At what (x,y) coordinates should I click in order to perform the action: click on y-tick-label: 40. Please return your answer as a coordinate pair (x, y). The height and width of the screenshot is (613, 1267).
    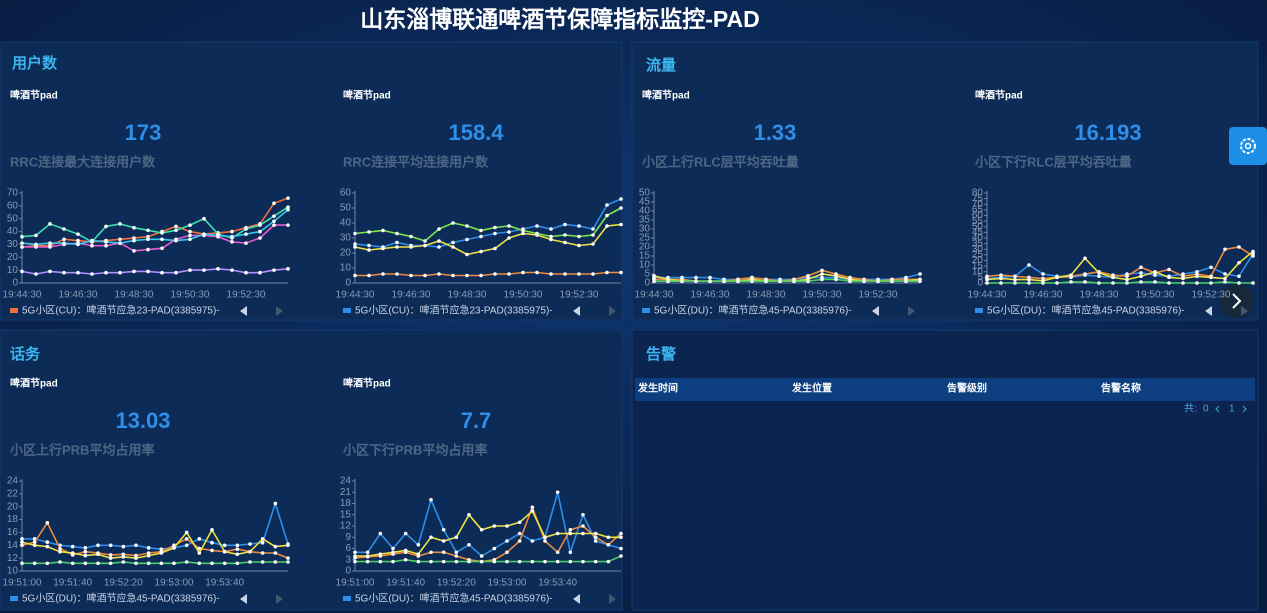
    Looking at the image, I should click on (13, 231).